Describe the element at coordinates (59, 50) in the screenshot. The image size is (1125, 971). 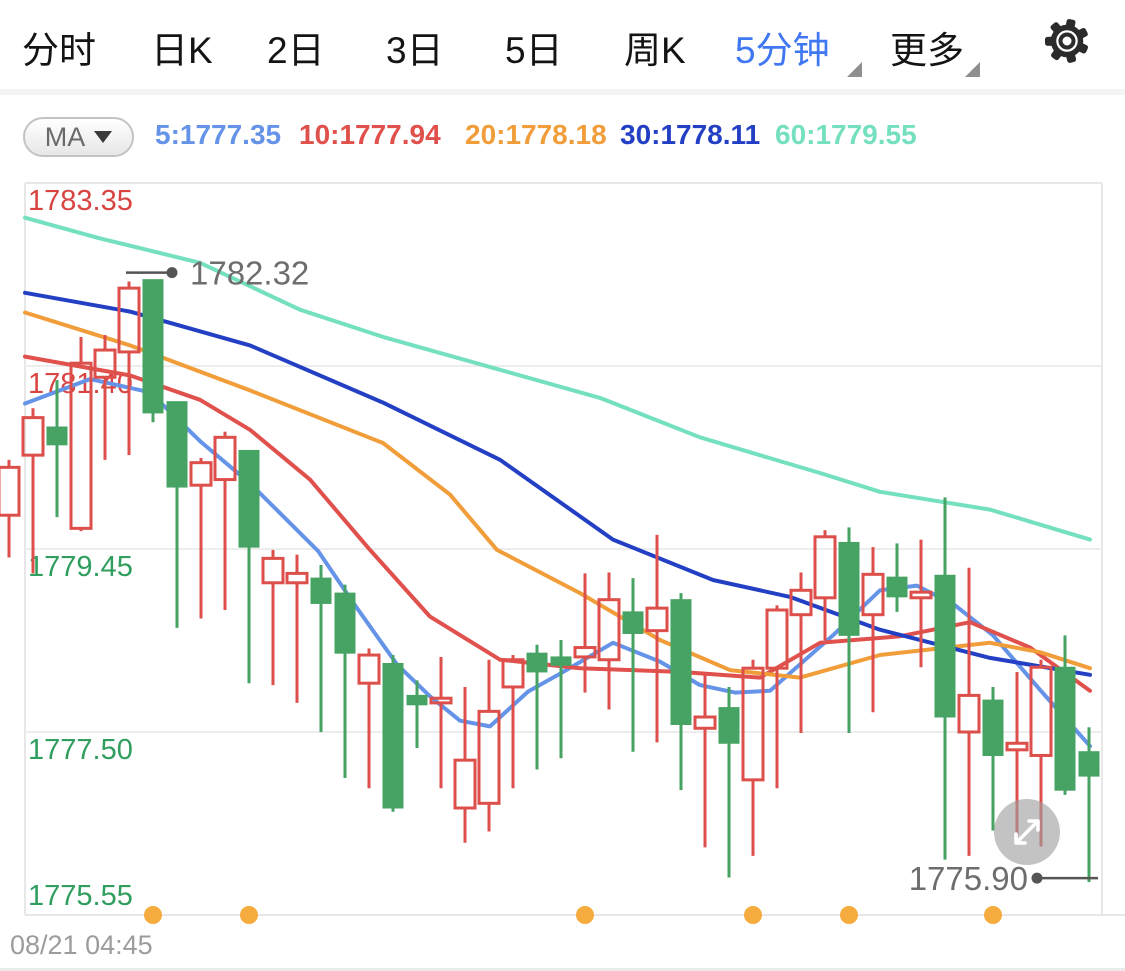
I see `nav-item-1: 分时` at that location.